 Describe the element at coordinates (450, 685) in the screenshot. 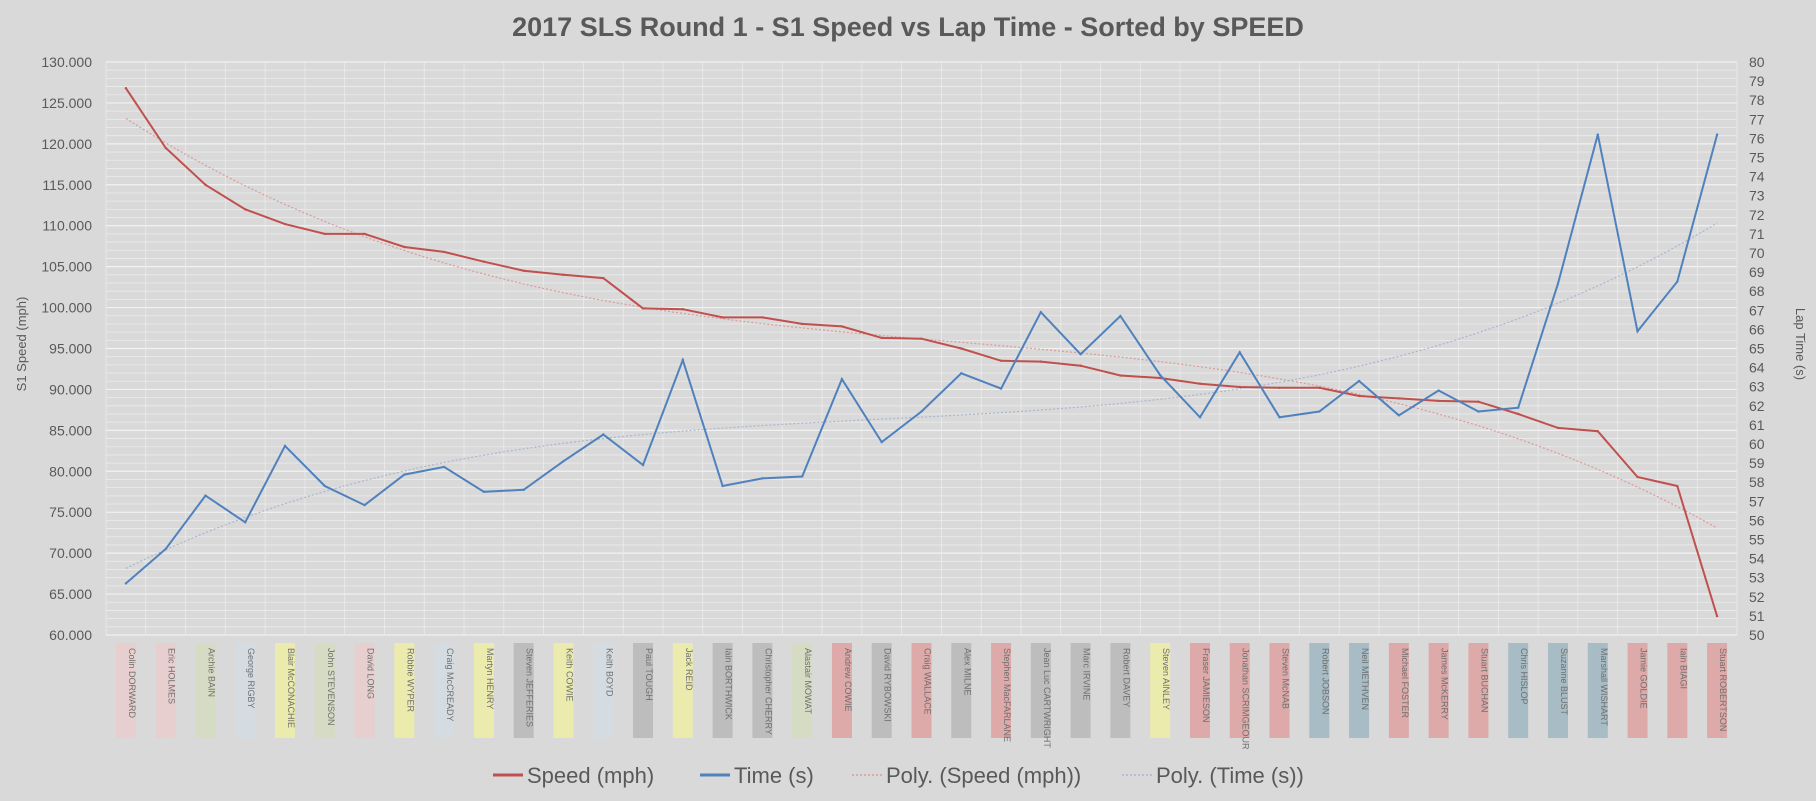

I see `category-label: Craig McCREADY` at that location.